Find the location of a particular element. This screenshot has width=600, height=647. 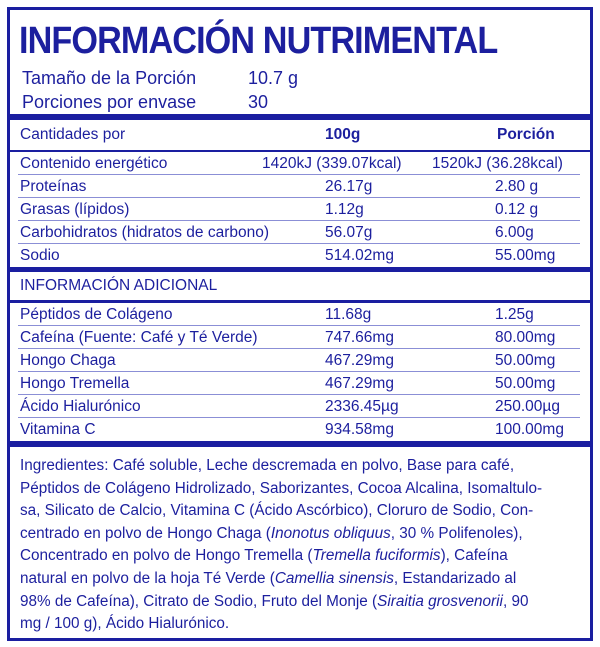

row-label: Hongo Tremella is located at coordinates (75, 383).